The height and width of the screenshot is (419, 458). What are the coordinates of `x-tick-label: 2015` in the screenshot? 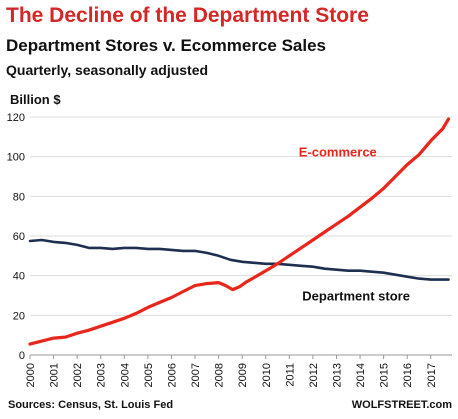 It's located at (385, 375).